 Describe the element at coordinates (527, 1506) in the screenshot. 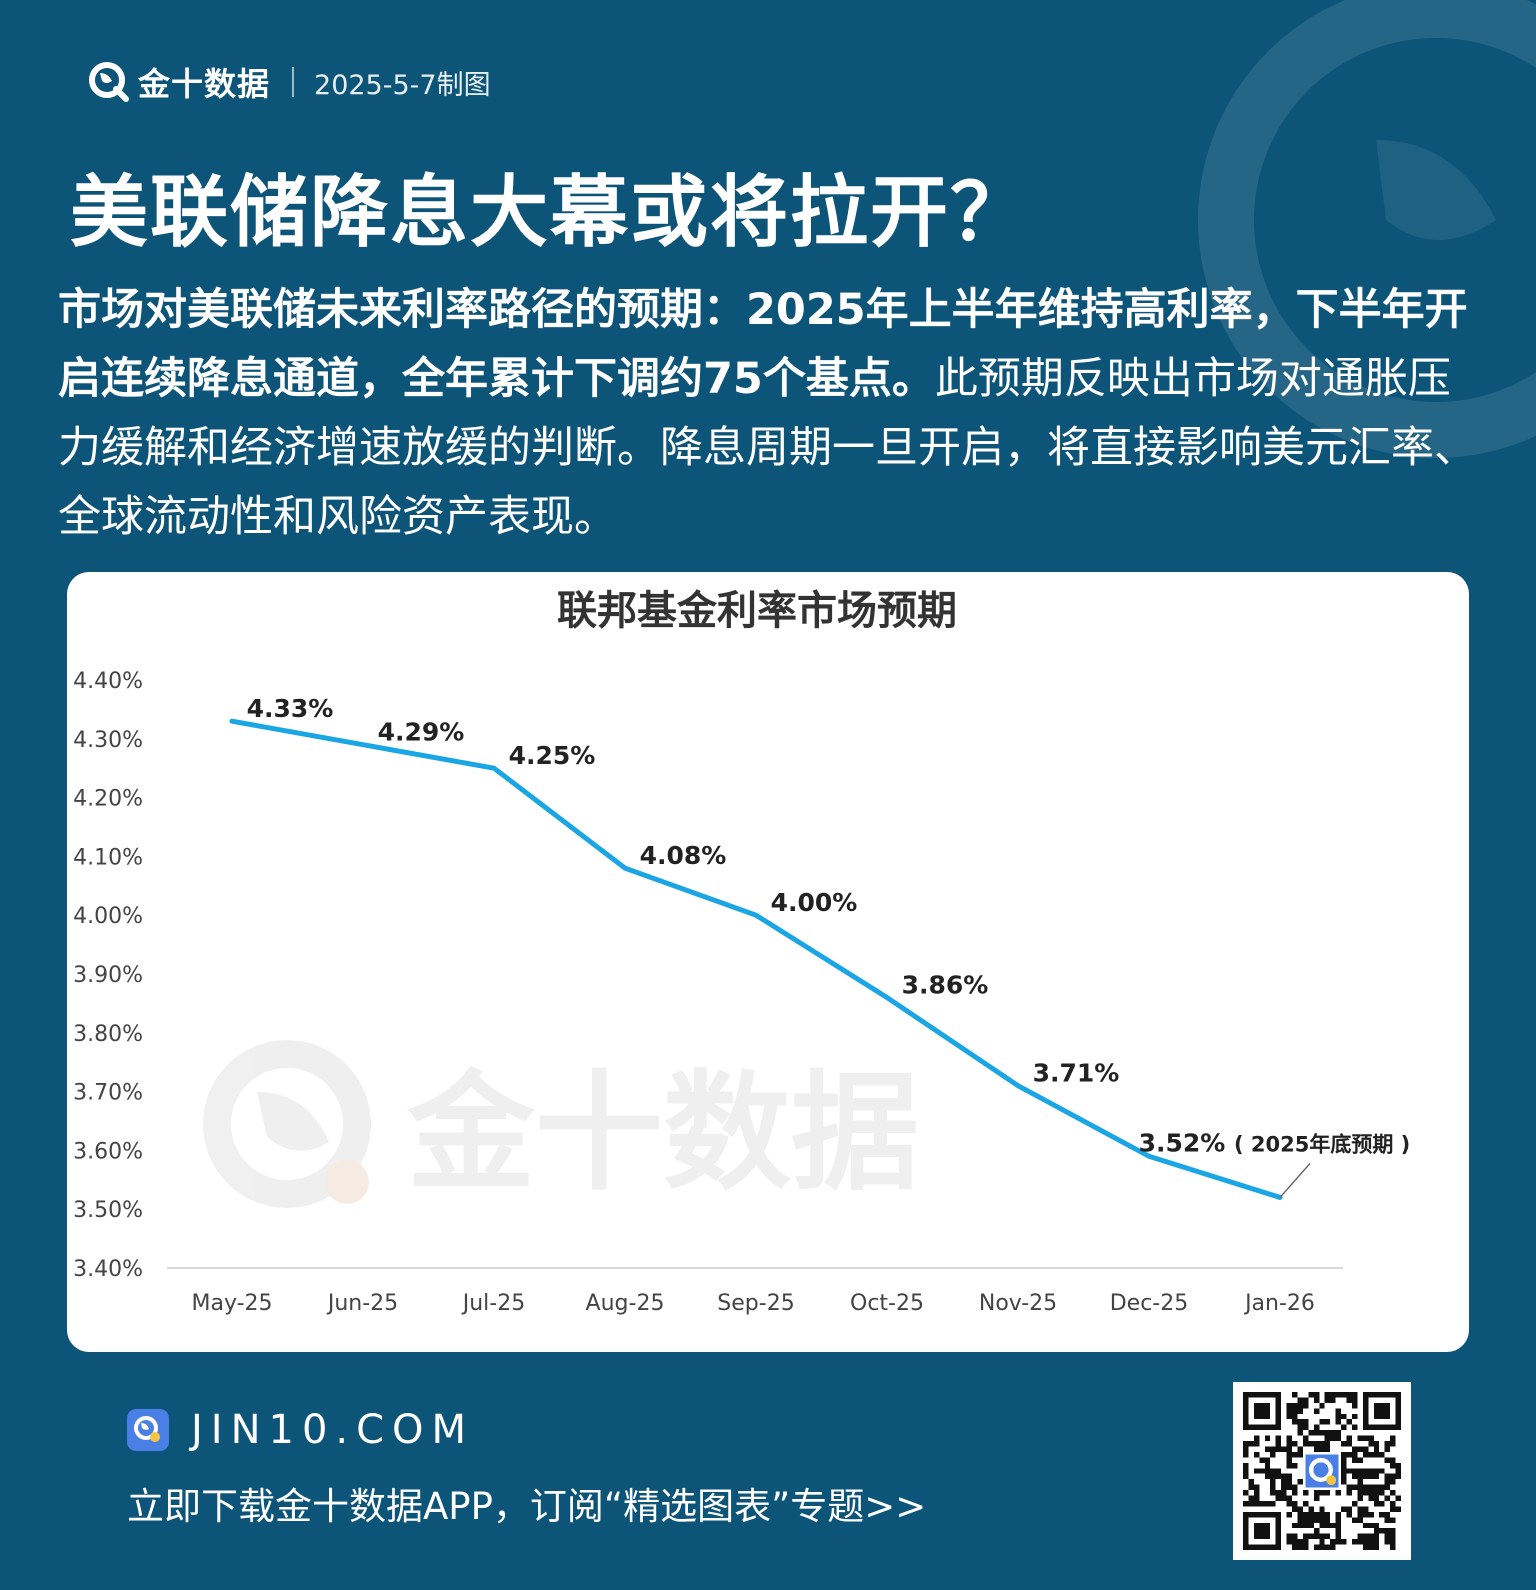

I see `footer-cta: 立即下载金十数据APP，订阅“精选图表”专题>>` at that location.